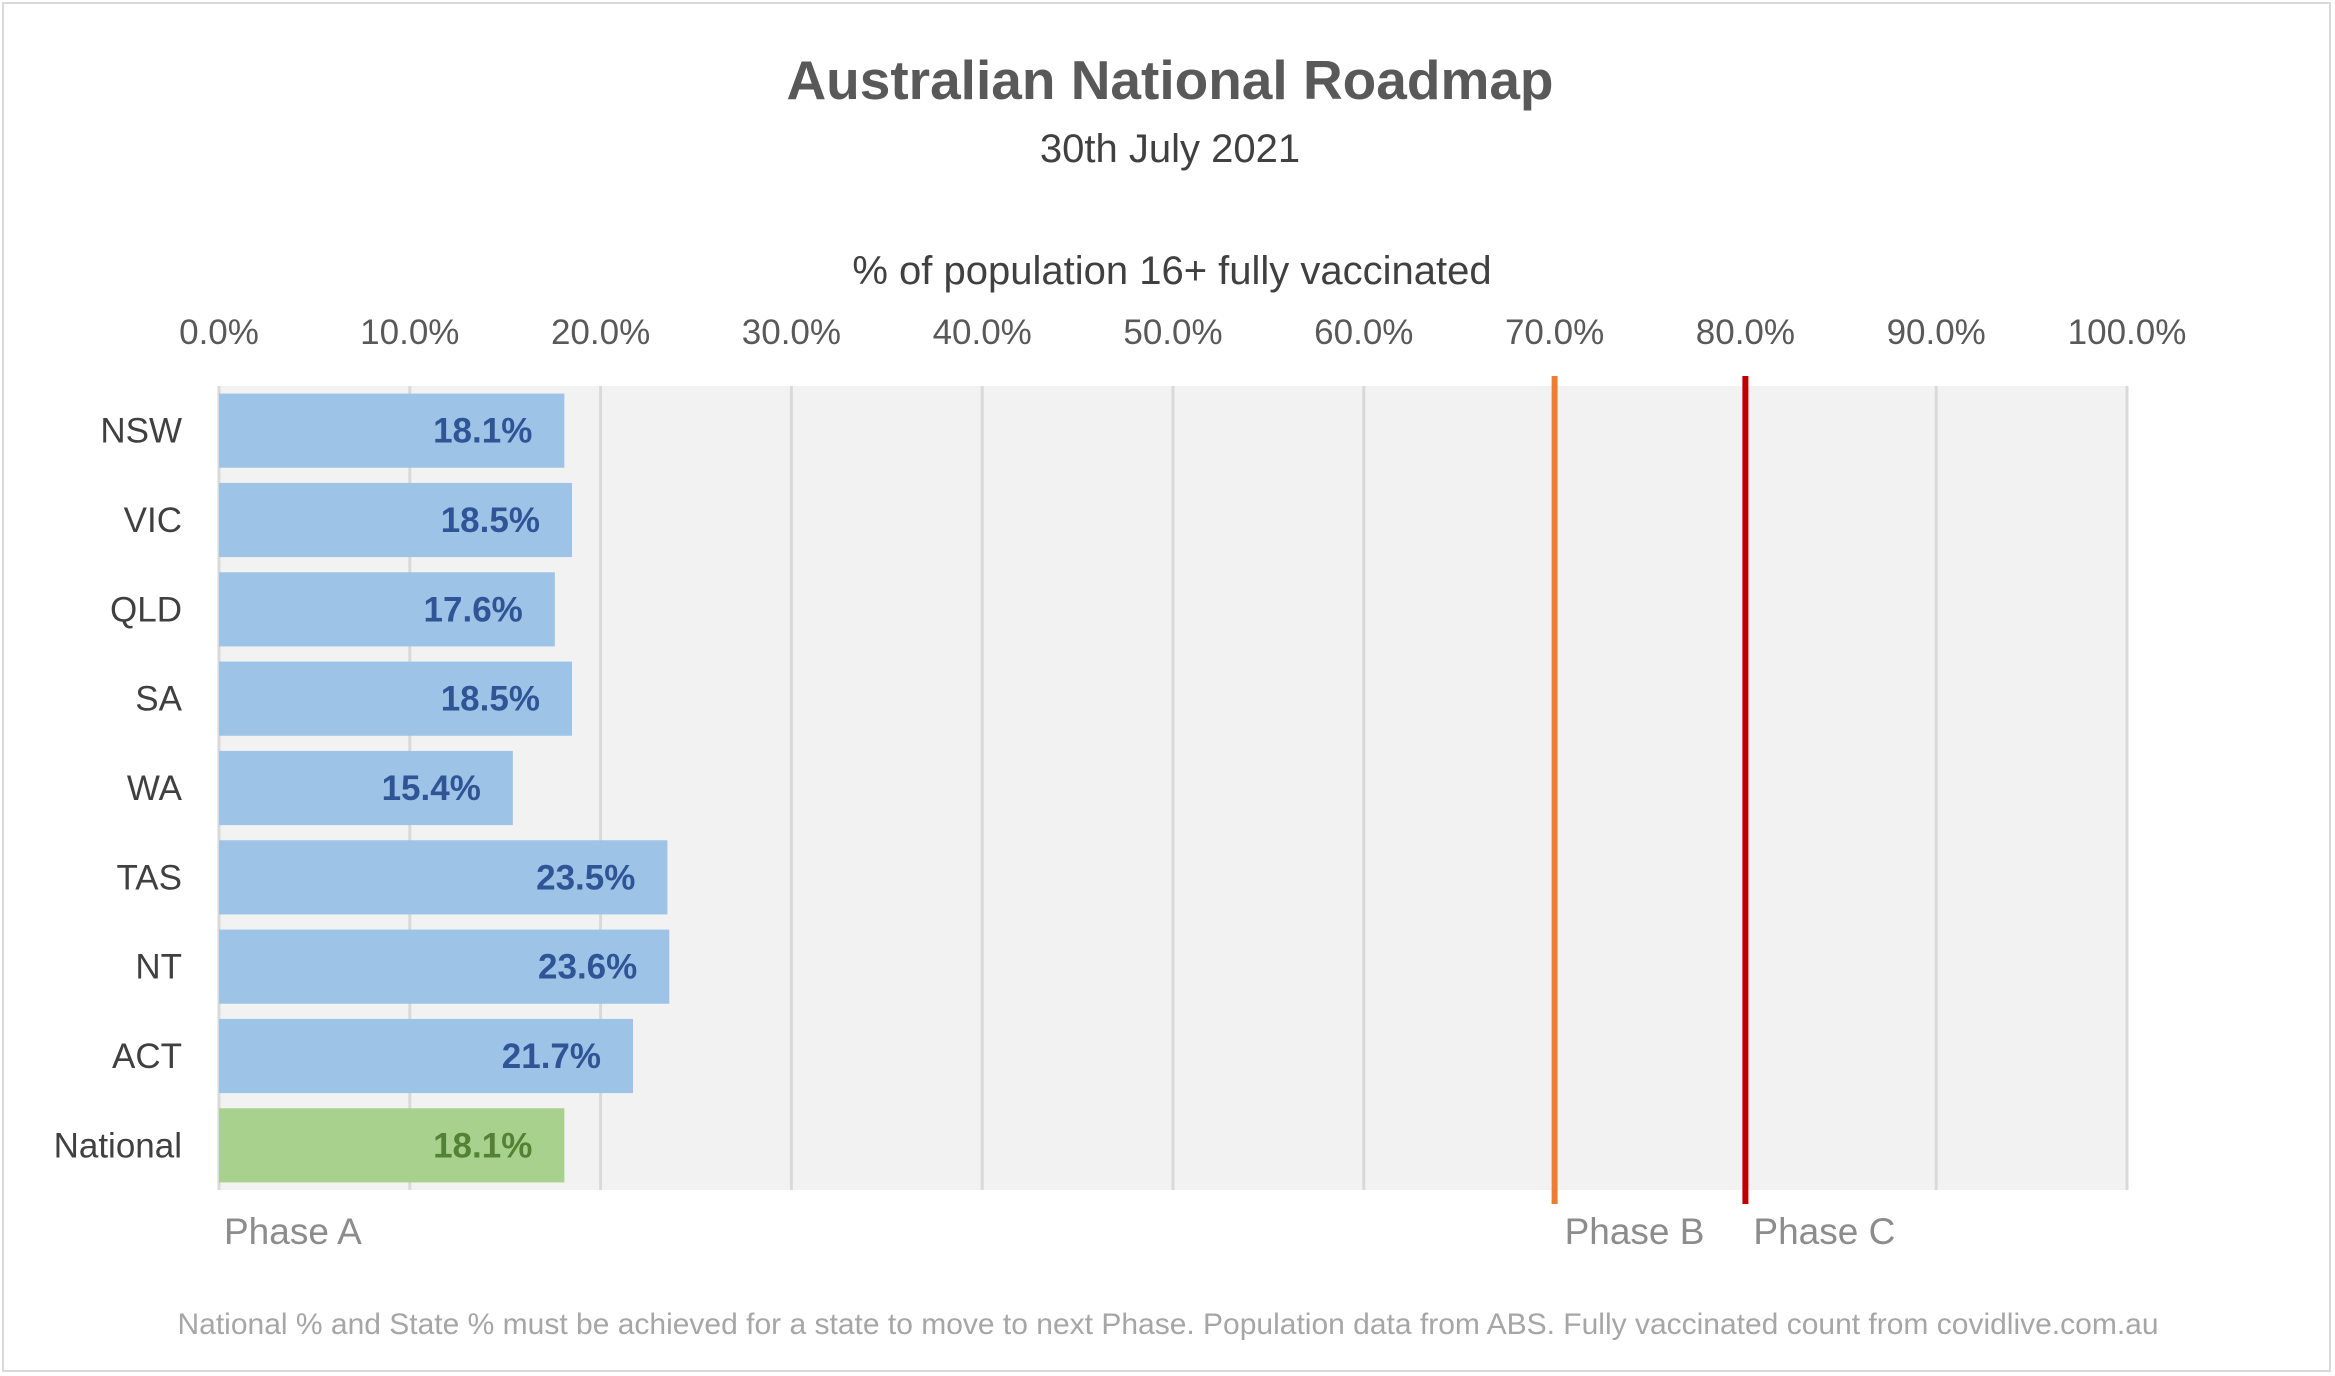 The image size is (2335, 1376). What do you see at coordinates (219, 332) in the screenshot?
I see `x-tick-label: 0.0%` at bounding box center [219, 332].